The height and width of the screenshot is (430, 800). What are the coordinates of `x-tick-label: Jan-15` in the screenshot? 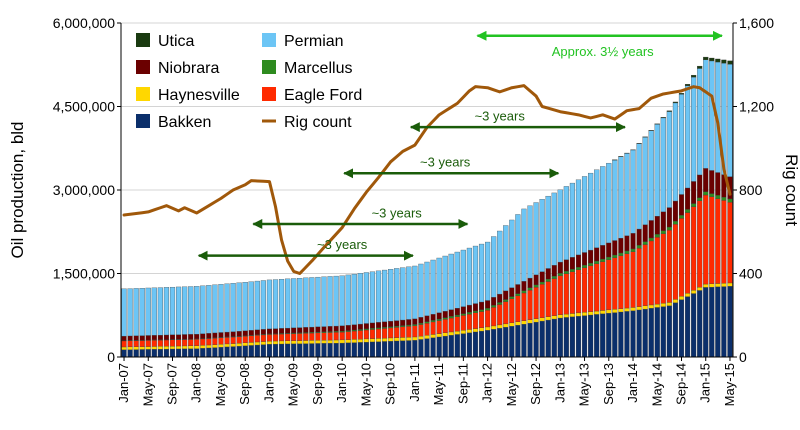 It's located at (705, 383).